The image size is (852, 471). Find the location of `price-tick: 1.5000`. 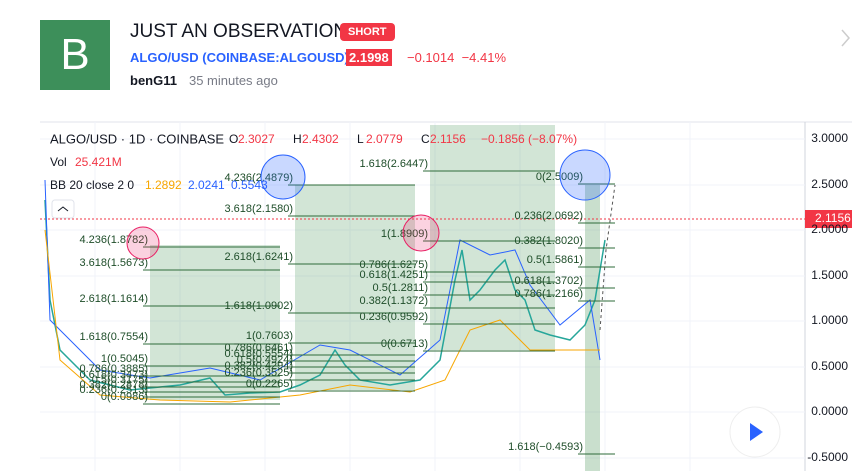

price-tick: 1.5000 is located at coordinates (829, 275).